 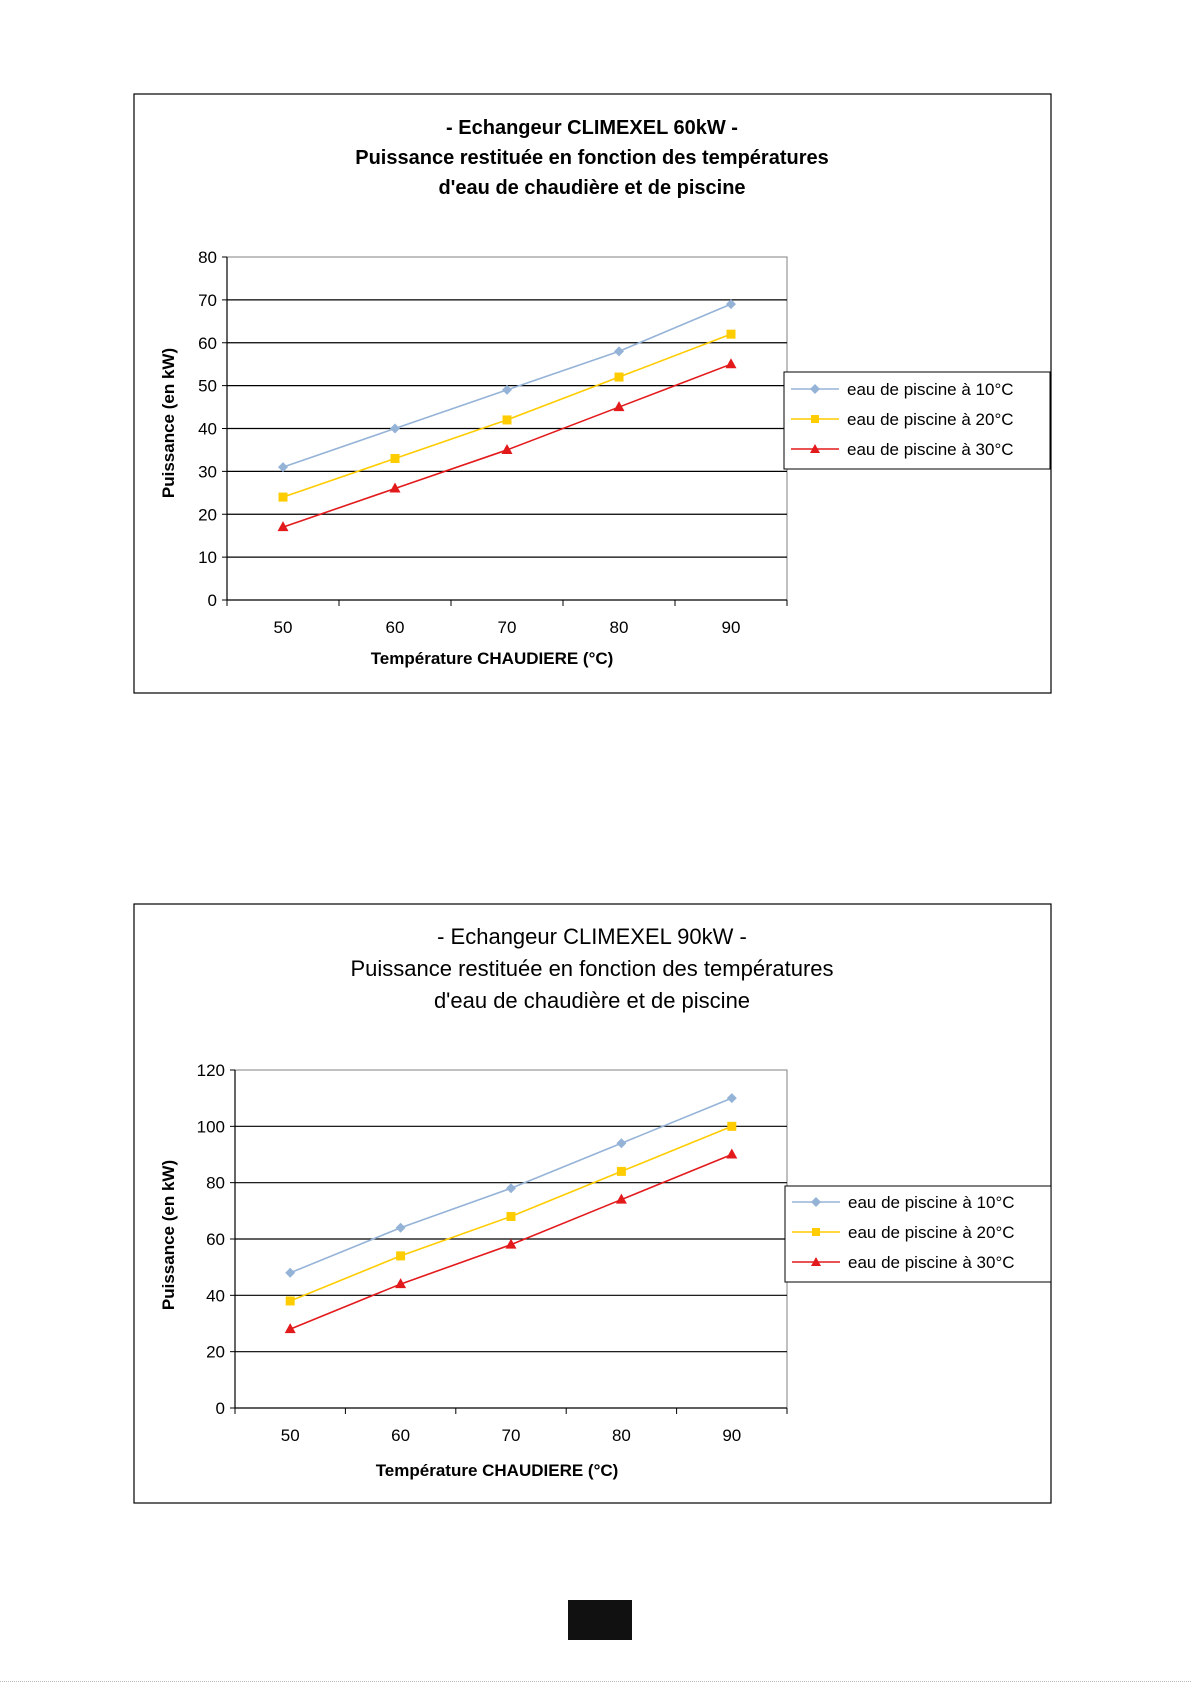 I want to click on legend-box, so click(x=917, y=420).